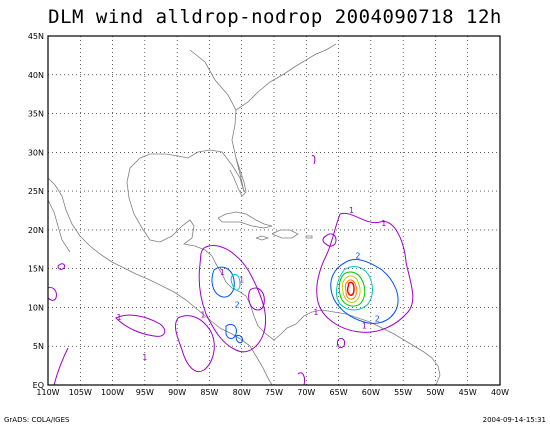 This screenshot has height=425, width=550. What do you see at coordinates (36, 75) in the screenshot?
I see `lat-tick-label: 40N` at bounding box center [36, 75].